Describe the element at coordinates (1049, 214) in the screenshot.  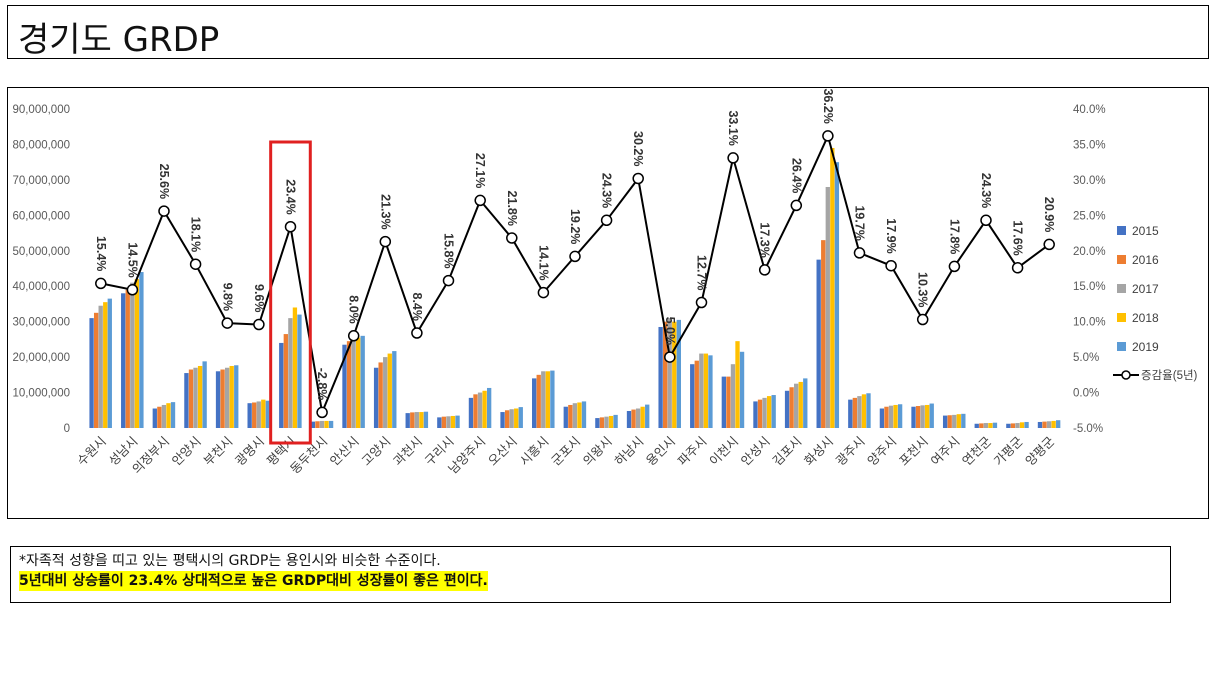
I see `growth-rate-label: 20.9%` at that location.